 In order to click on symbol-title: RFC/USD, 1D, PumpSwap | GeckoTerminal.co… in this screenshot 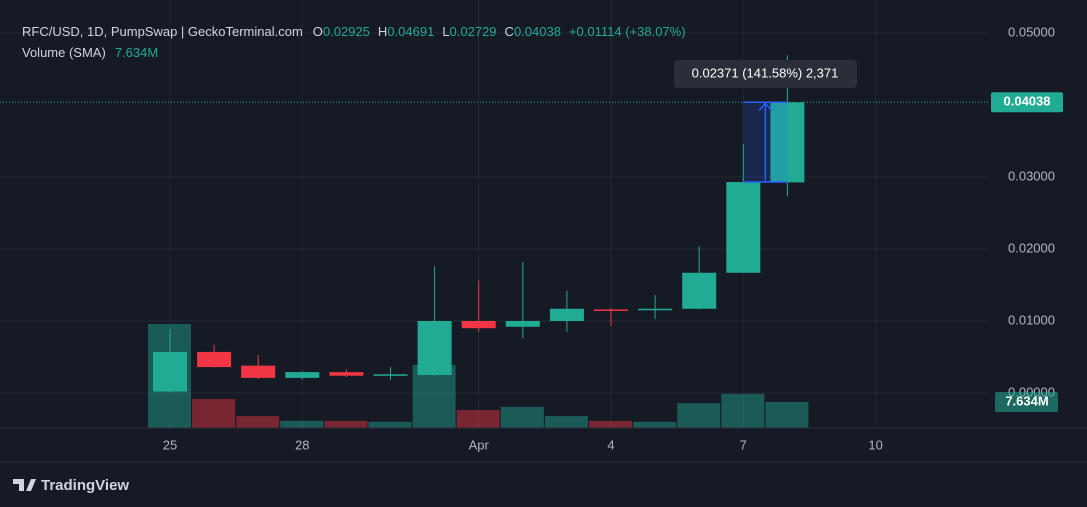, I will do `click(162, 31)`.